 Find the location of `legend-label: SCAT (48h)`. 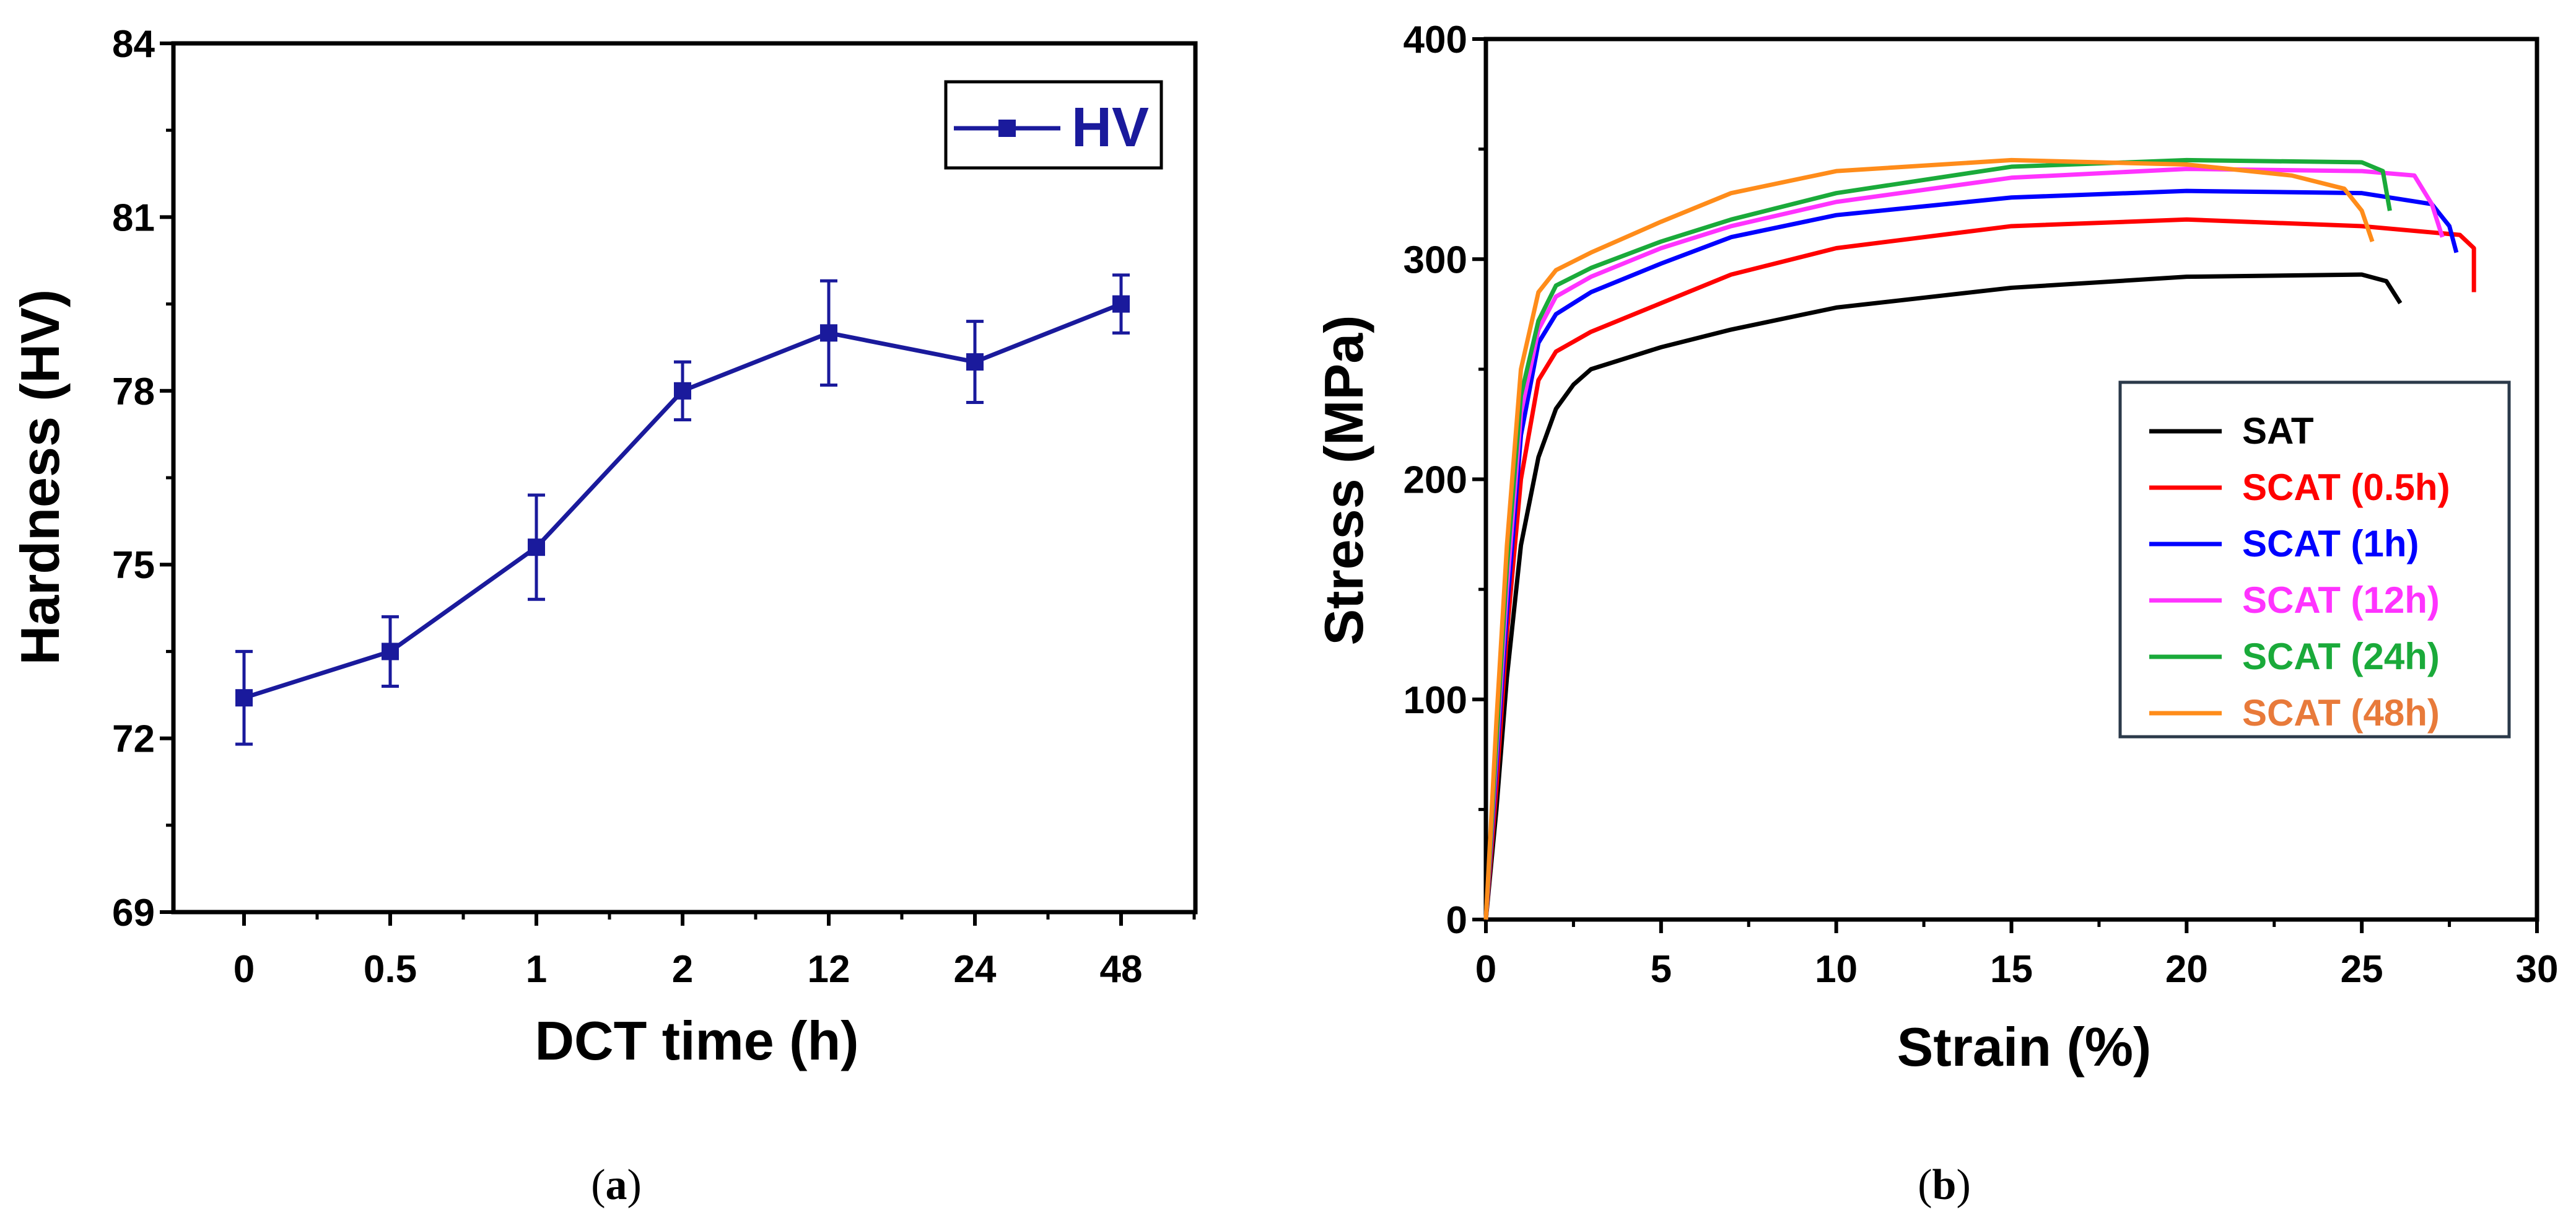

legend-label: SCAT (48h) is located at coordinates (2341, 713).